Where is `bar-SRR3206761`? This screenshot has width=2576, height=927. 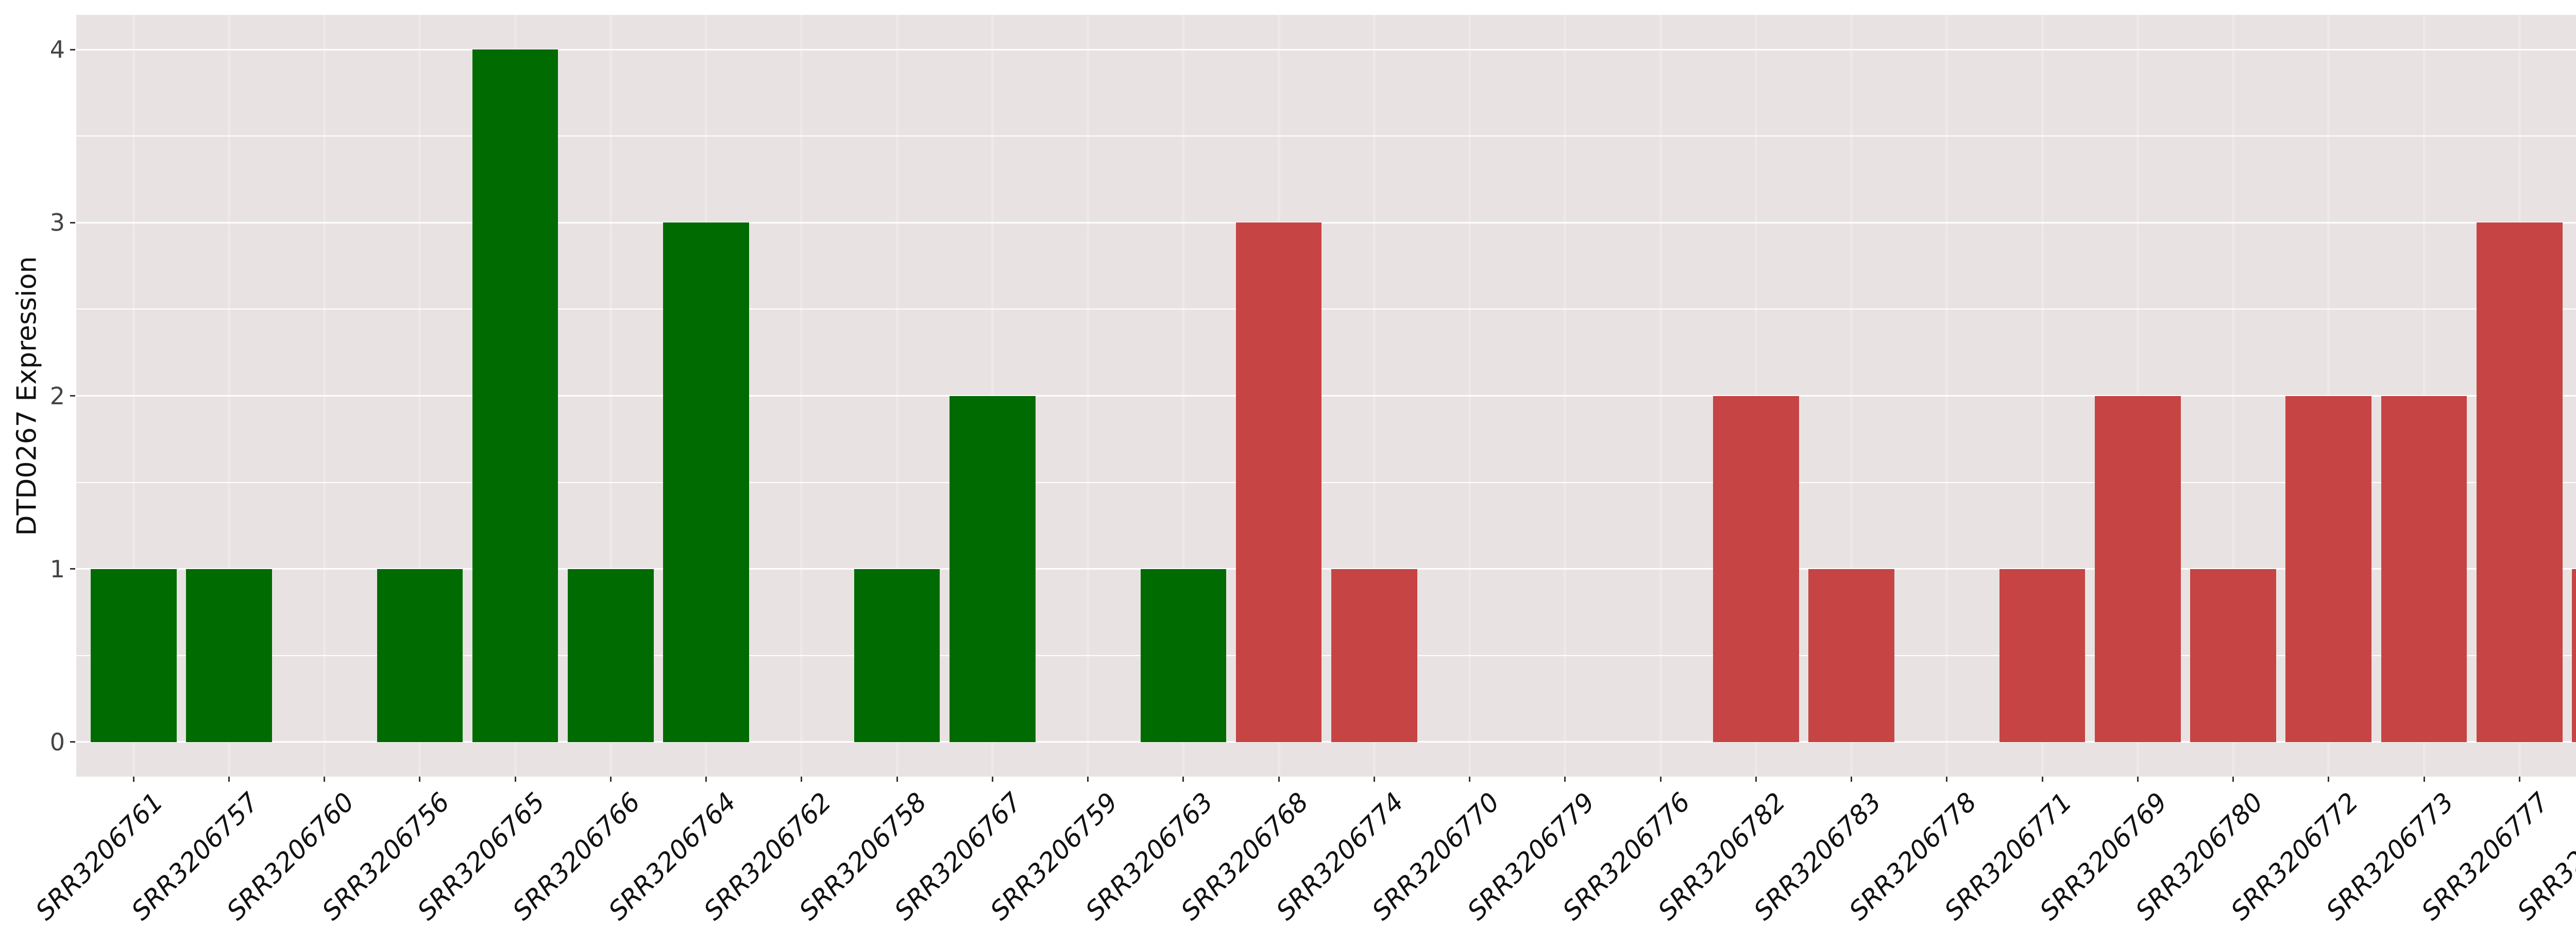
bar-SRR3206761 is located at coordinates (133, 655).